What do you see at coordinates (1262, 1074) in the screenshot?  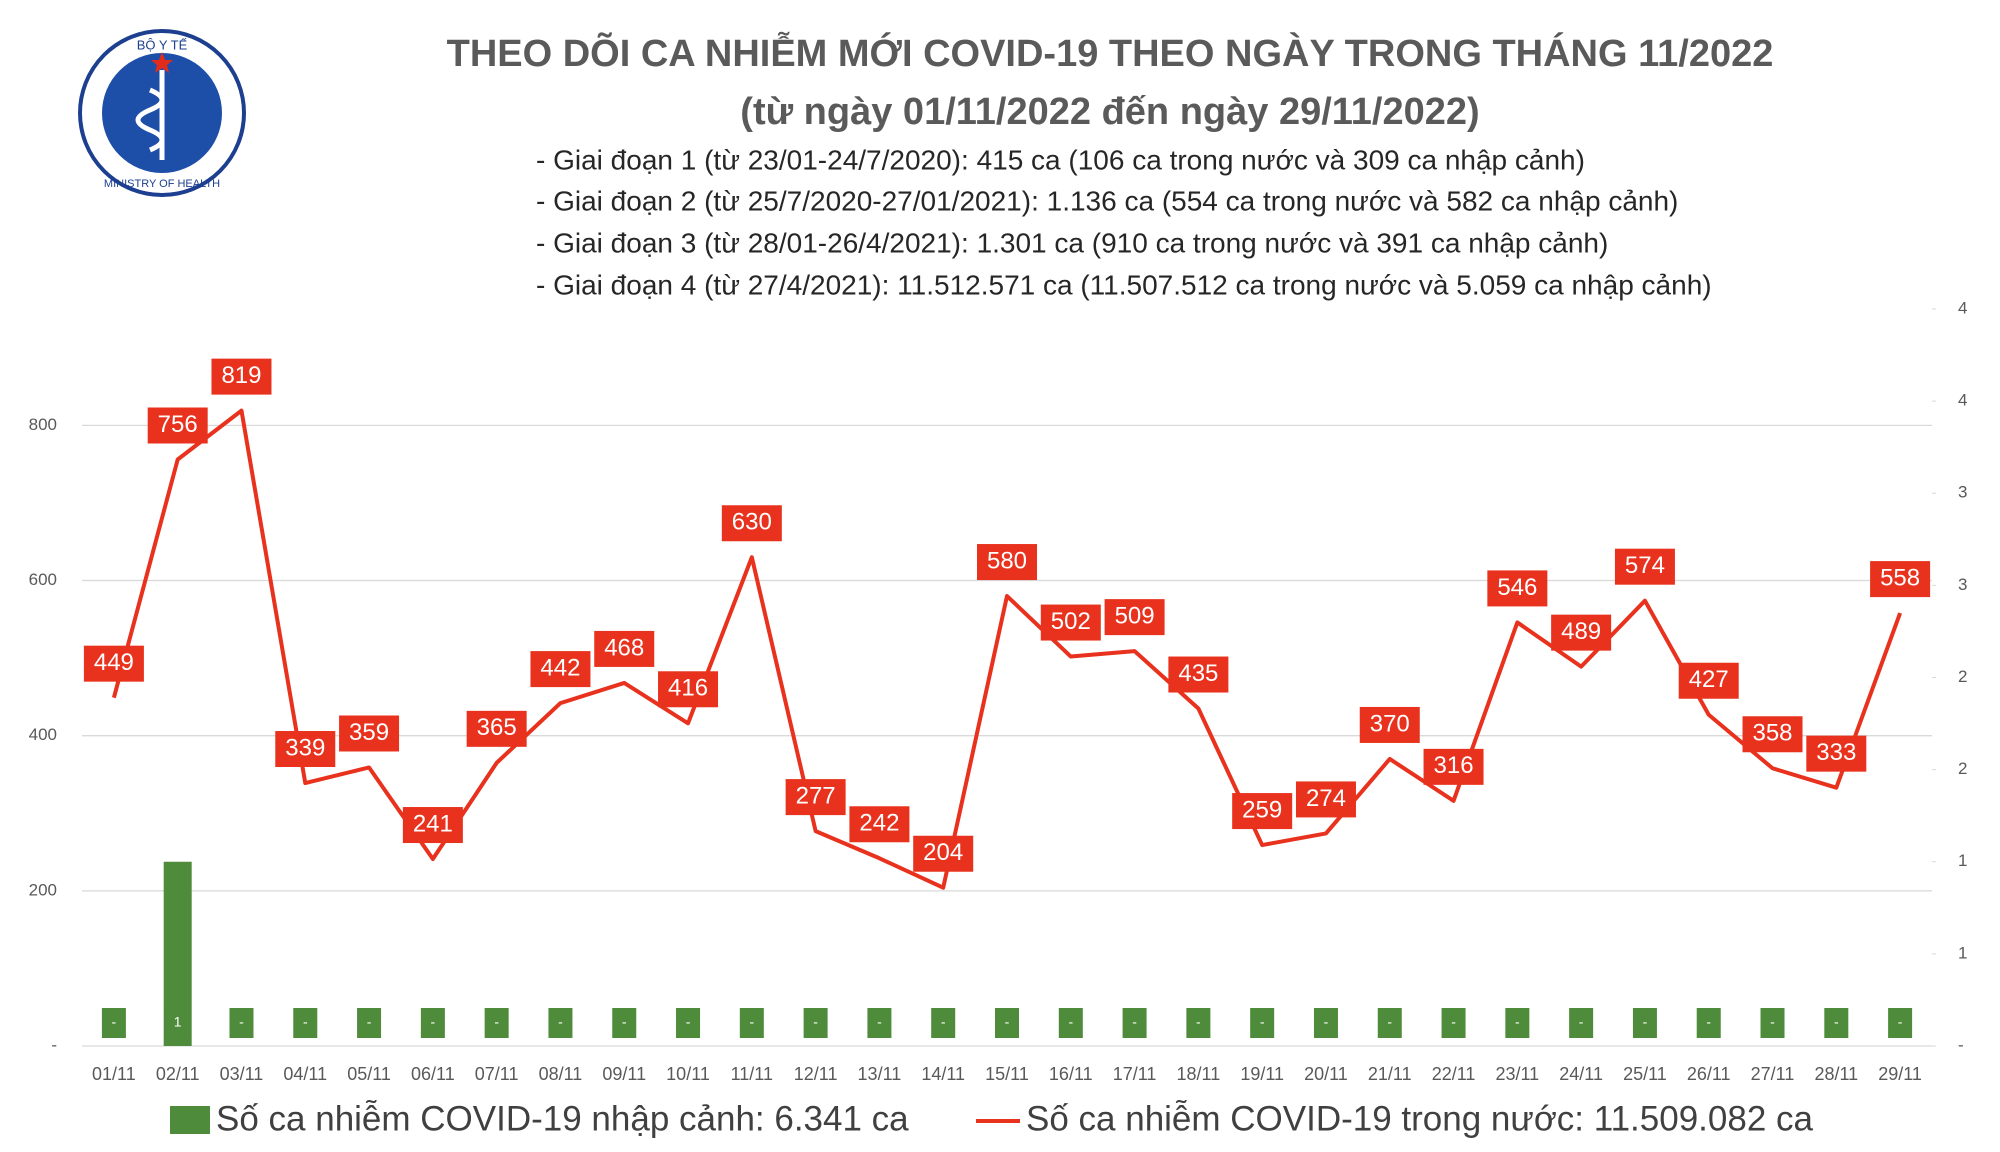 I see `x-tick-label: 19/11` at bounding box center [1262, 1074].